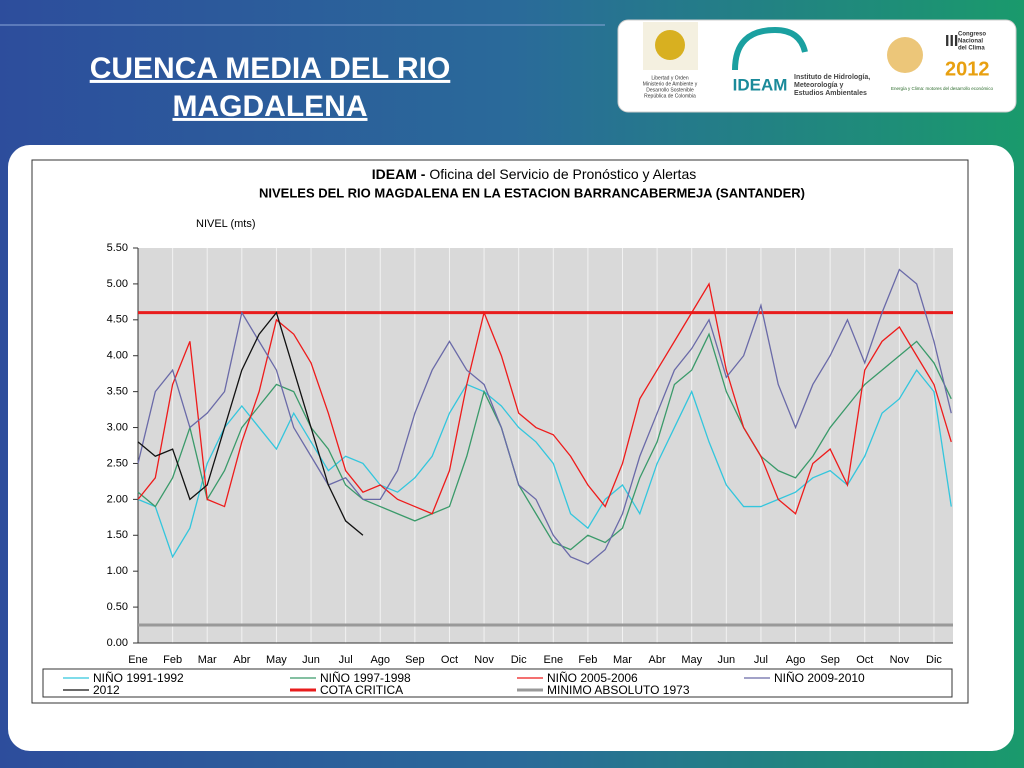 The width and height of the screenshot is (1024, 768). Describe the element at coordinates (770, 48) in the screenshot. I see `ideam-logo` at that location.